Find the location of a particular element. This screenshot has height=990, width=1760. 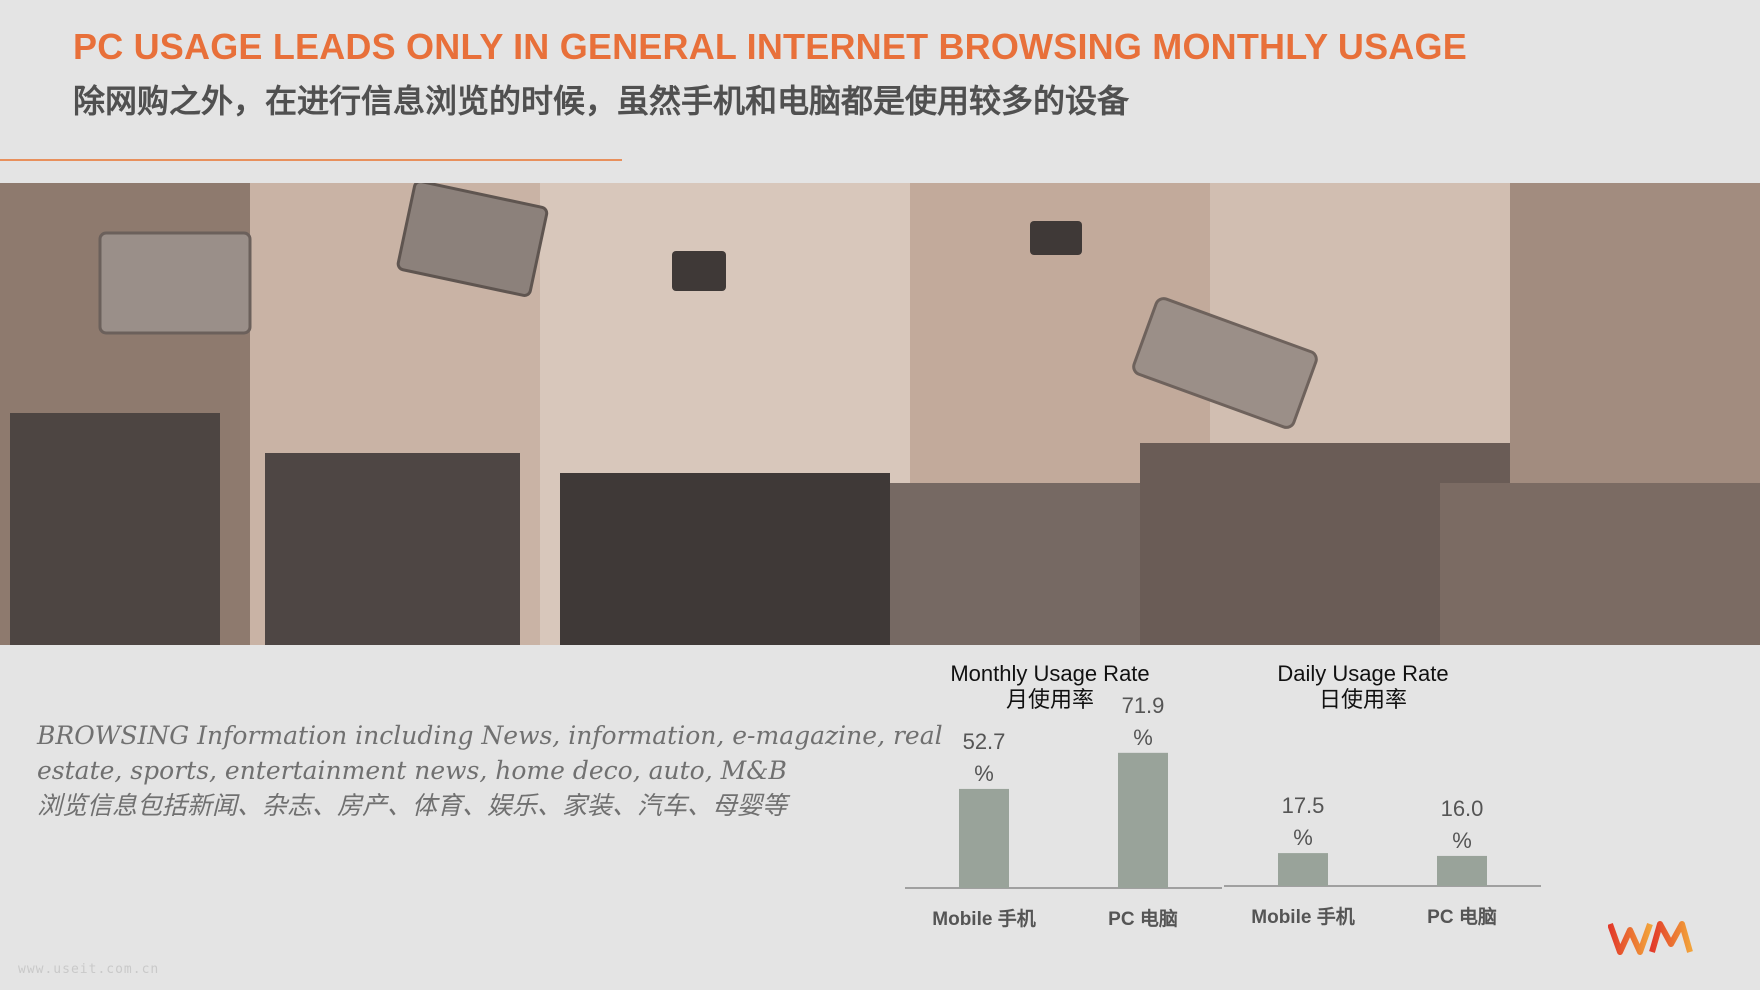

wm-logo-icon is located at coordinates (1650, 938).